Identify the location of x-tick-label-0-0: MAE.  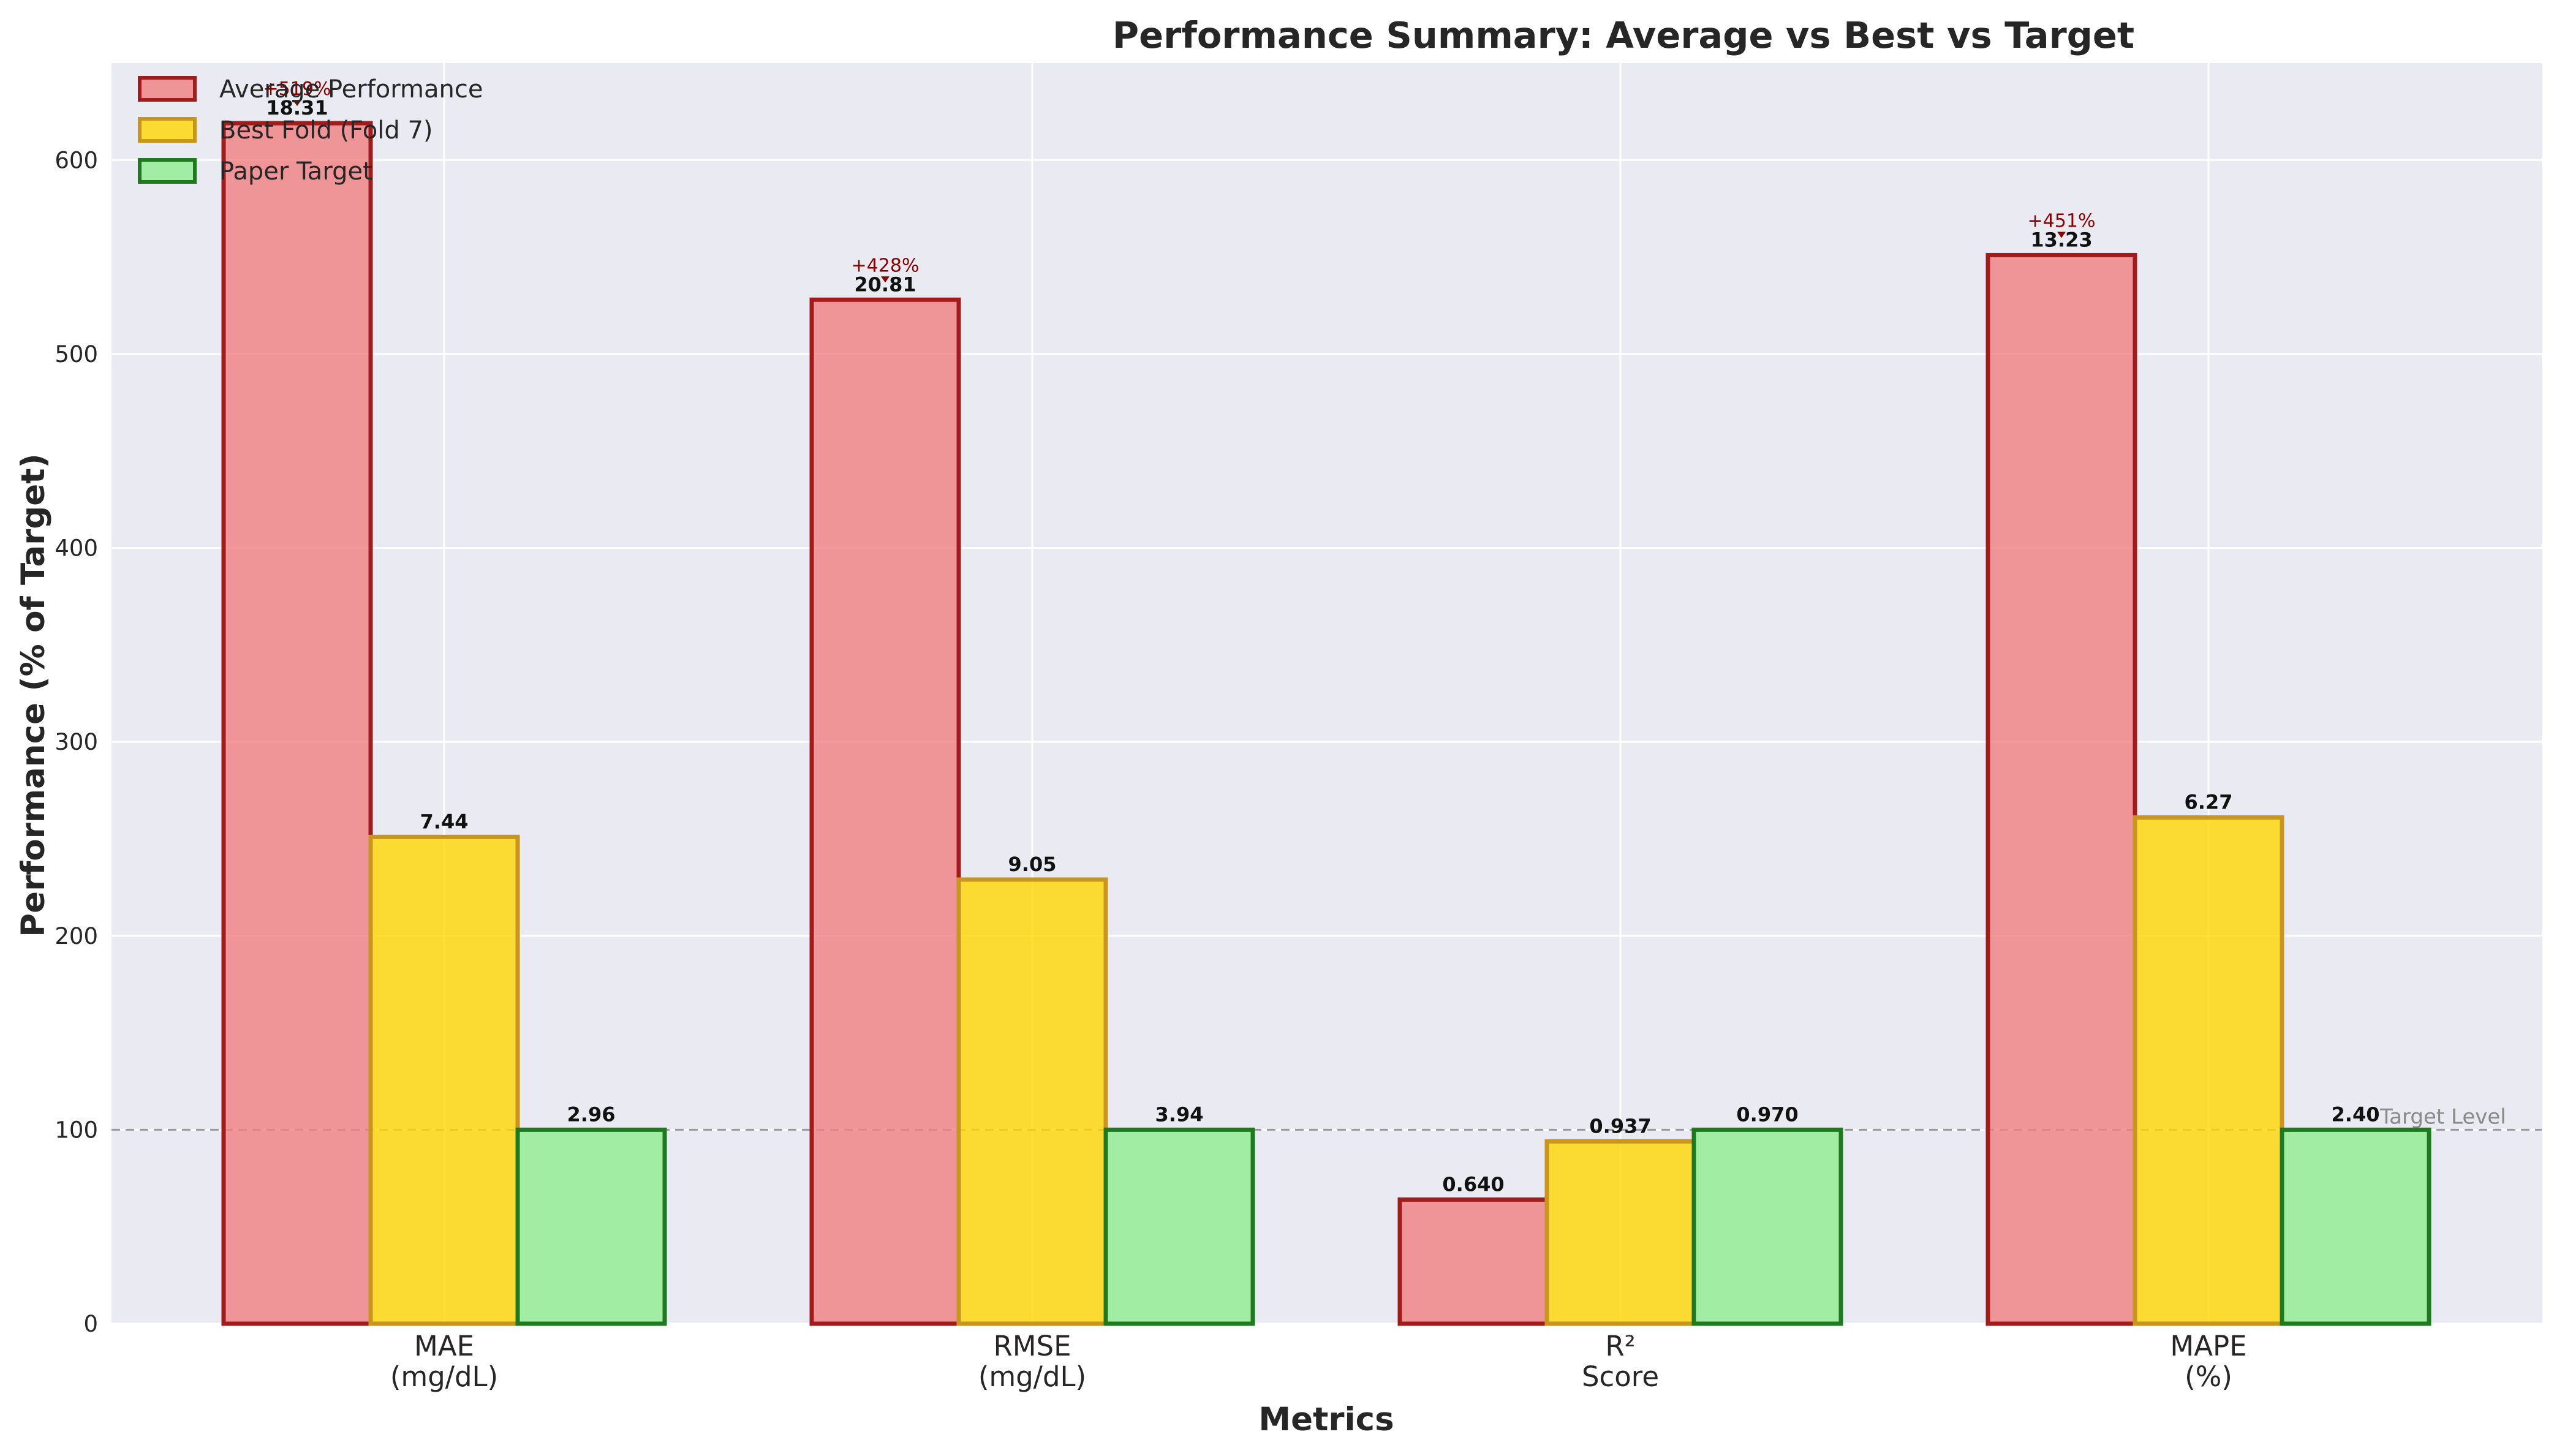
(444, 1346).